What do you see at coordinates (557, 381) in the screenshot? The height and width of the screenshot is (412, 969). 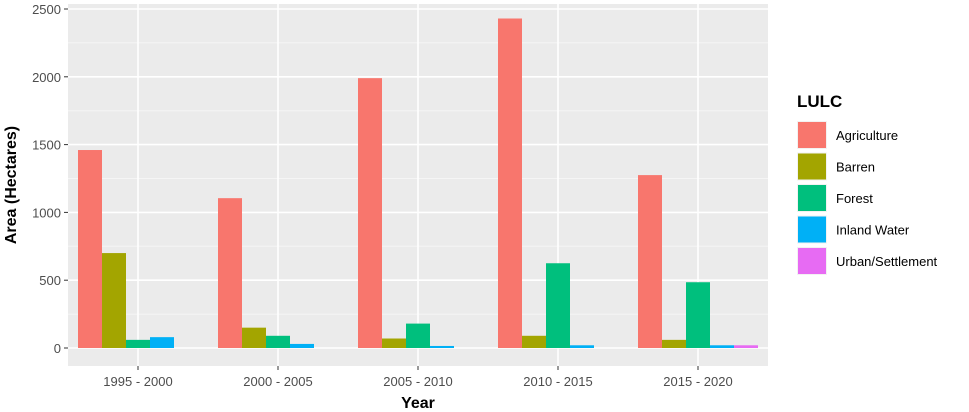 I see `x-tick-label: 2010 - 2015` at bounding box center [557, 381].